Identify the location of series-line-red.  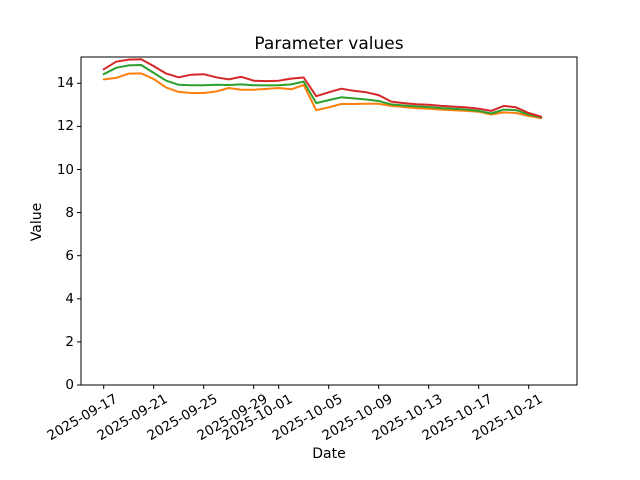
(322, 88).